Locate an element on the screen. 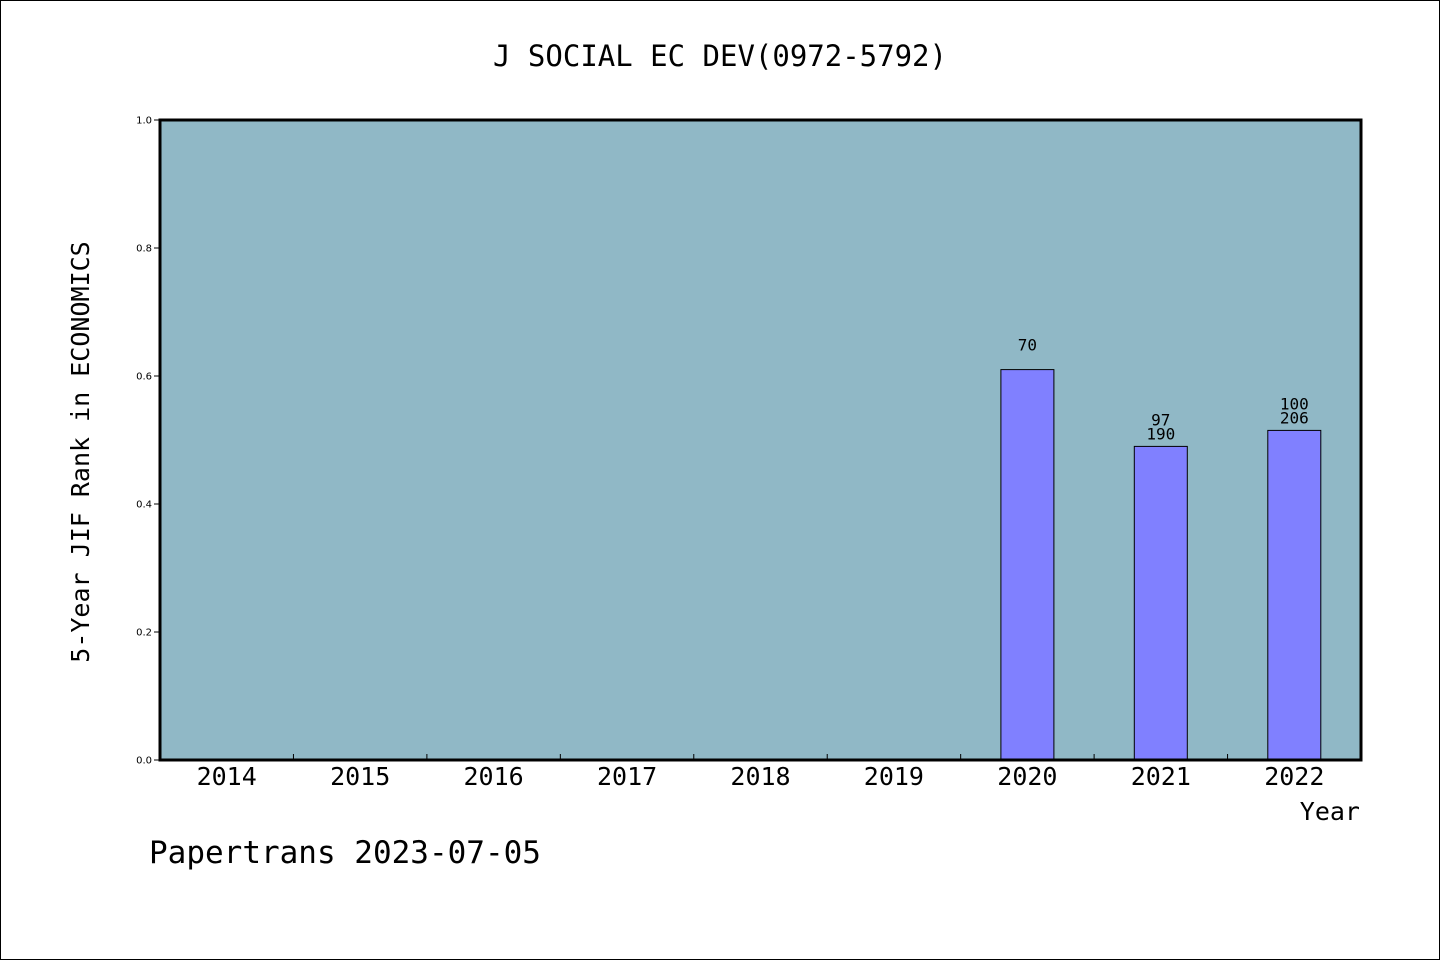 This screenshot has width=1440, height=960. y-tick-label-0.8: 0.8 is located at coordinates (144, 249).